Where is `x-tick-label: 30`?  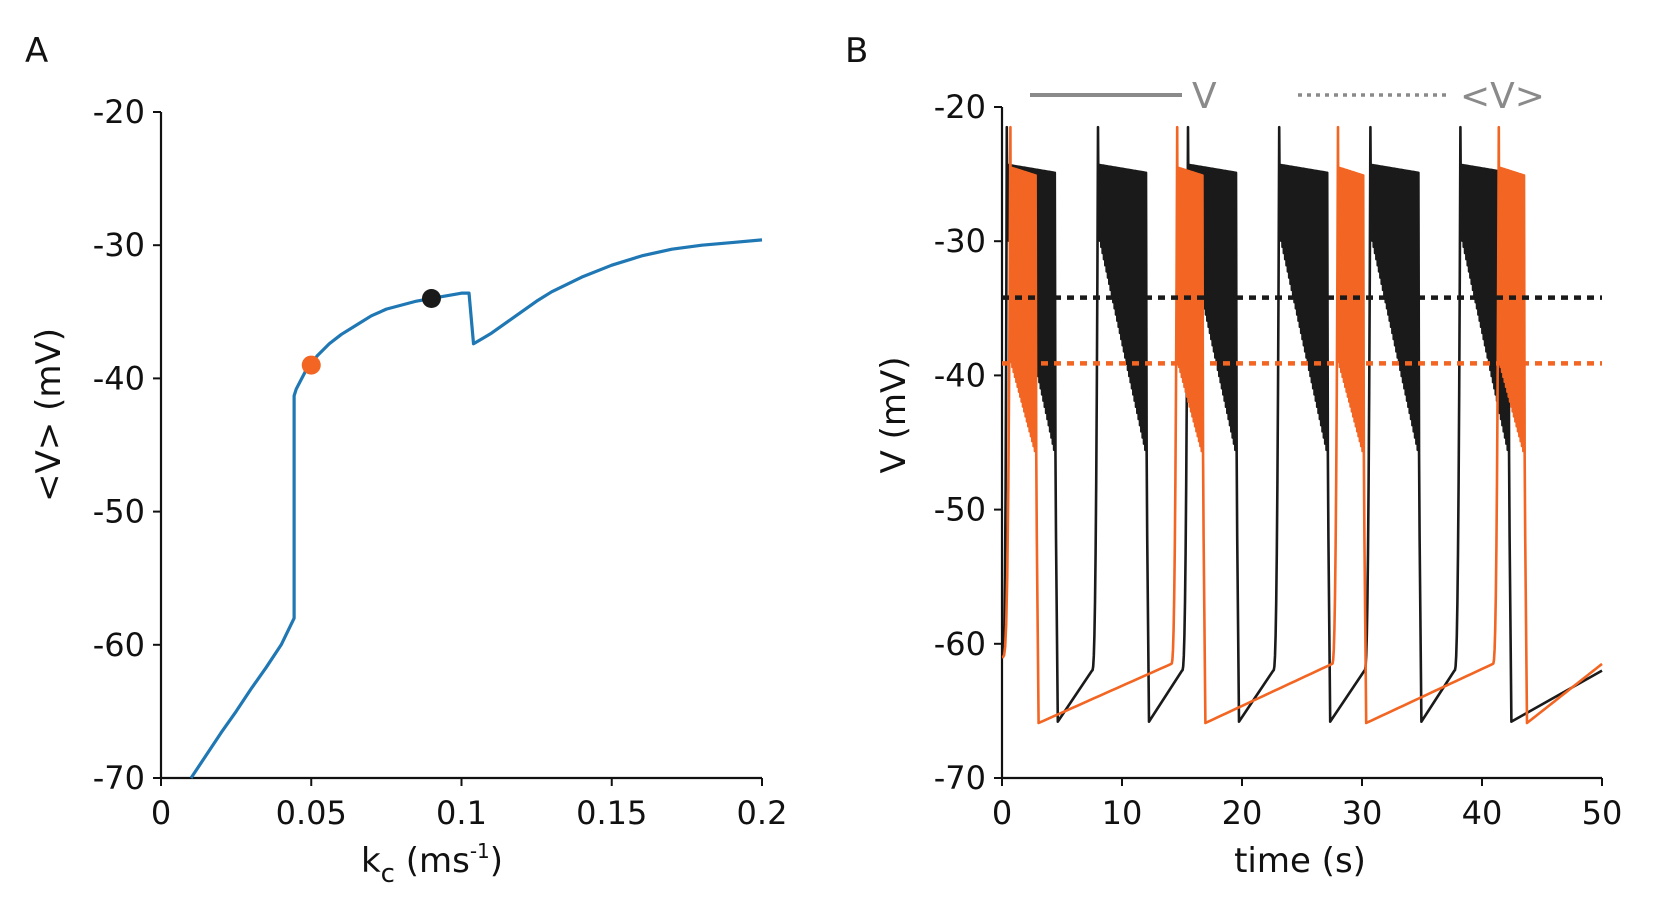
x-tick-label: 30 is located at coordinates (1362, 813).